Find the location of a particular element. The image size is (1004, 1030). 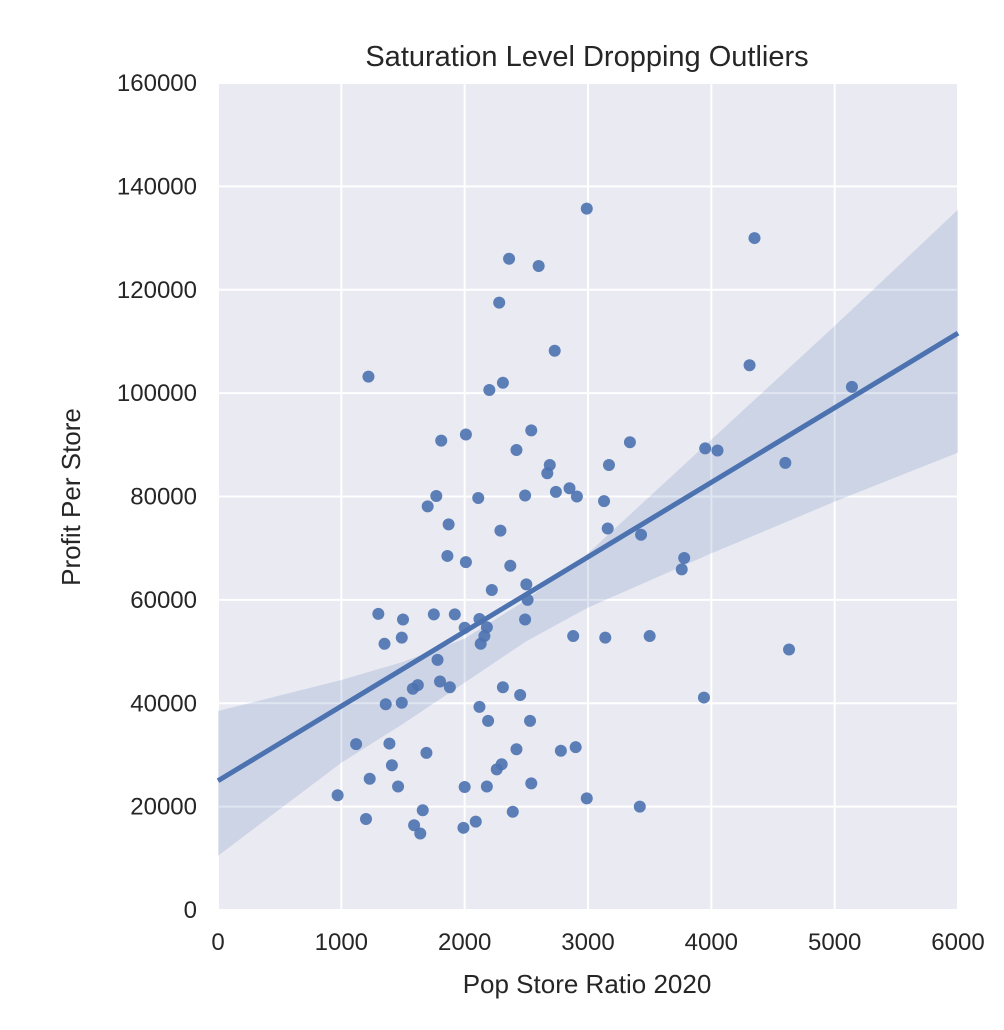

y-tick-label: 140000 is located at coordinates (157, 186).